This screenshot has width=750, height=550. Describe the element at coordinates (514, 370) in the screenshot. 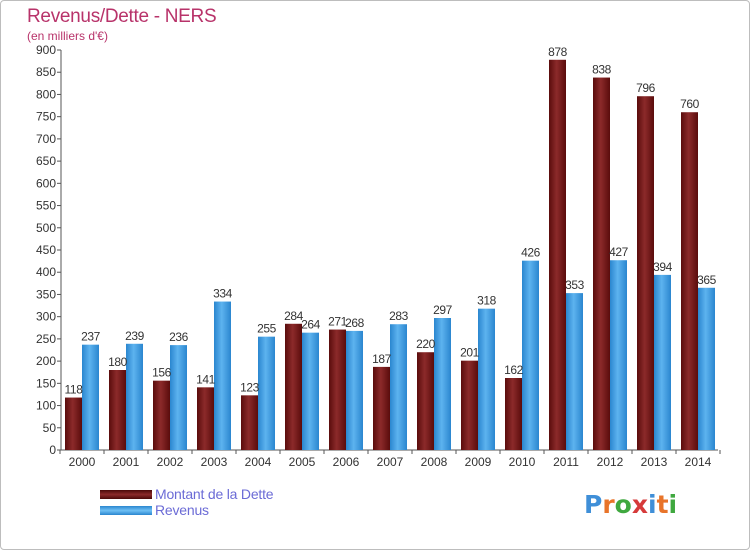

I see `data-label-debt: 162` at that location.